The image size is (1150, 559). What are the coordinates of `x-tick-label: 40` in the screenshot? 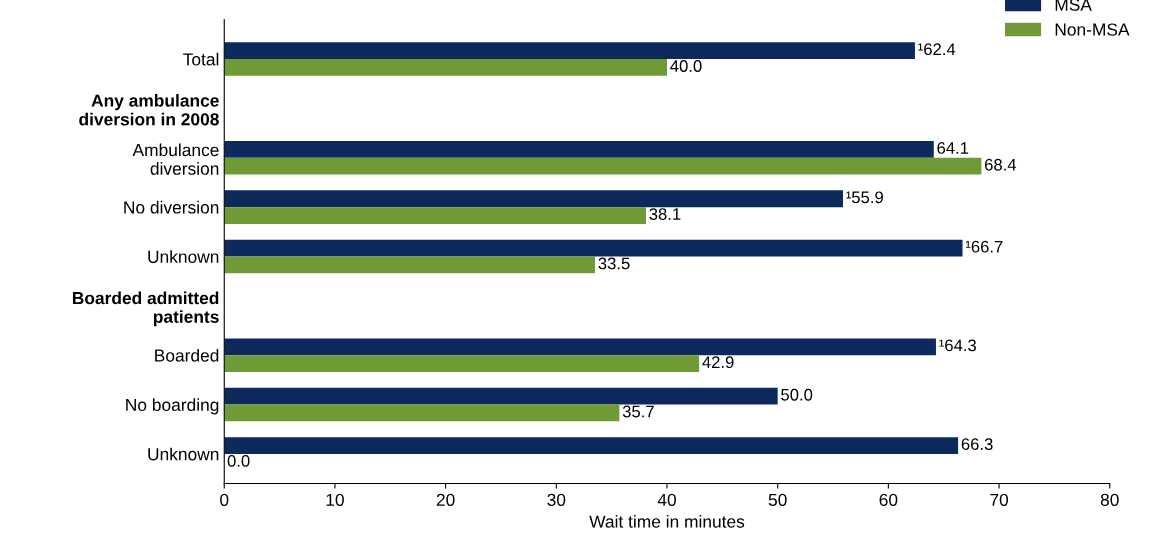 It's located at (666, 500).